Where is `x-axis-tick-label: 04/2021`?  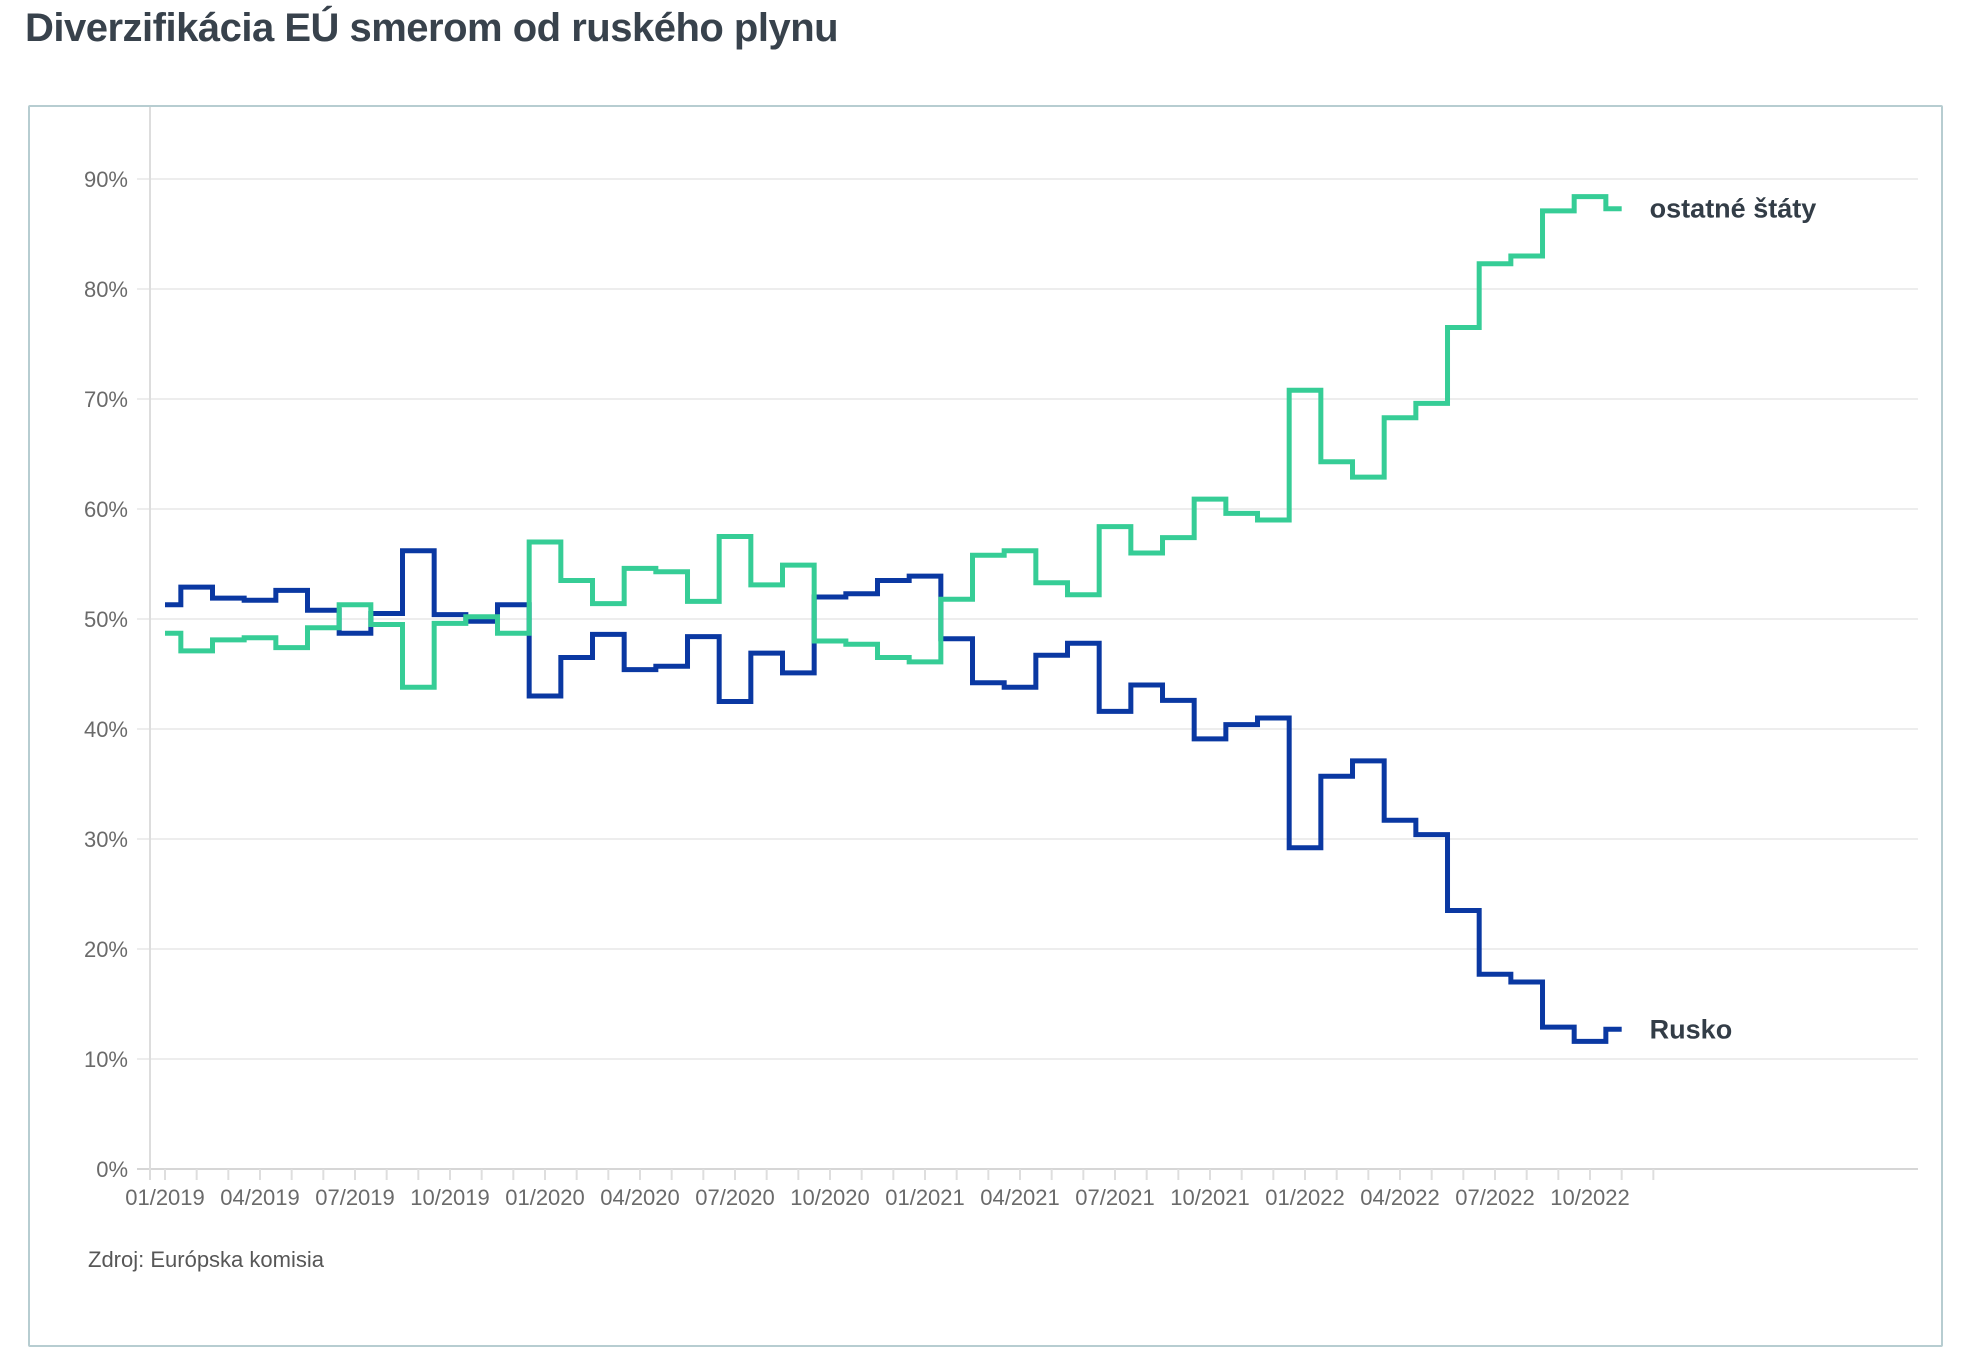 x-axis-tick-label: 04/2021 is located at coordinates (1020, 1197).